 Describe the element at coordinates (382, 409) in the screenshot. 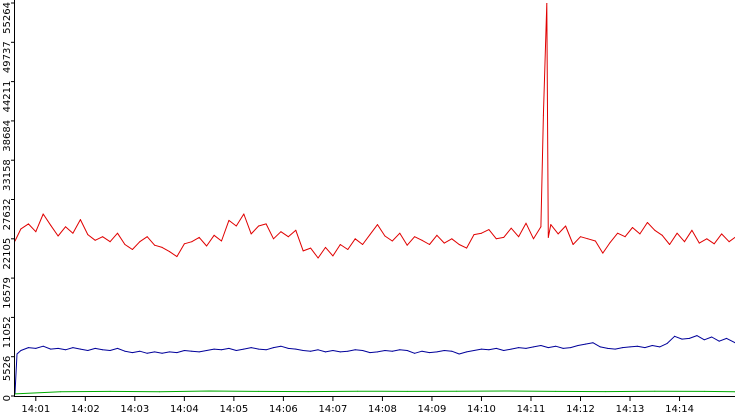

I see `x-tick-label: 14:08` at that location.